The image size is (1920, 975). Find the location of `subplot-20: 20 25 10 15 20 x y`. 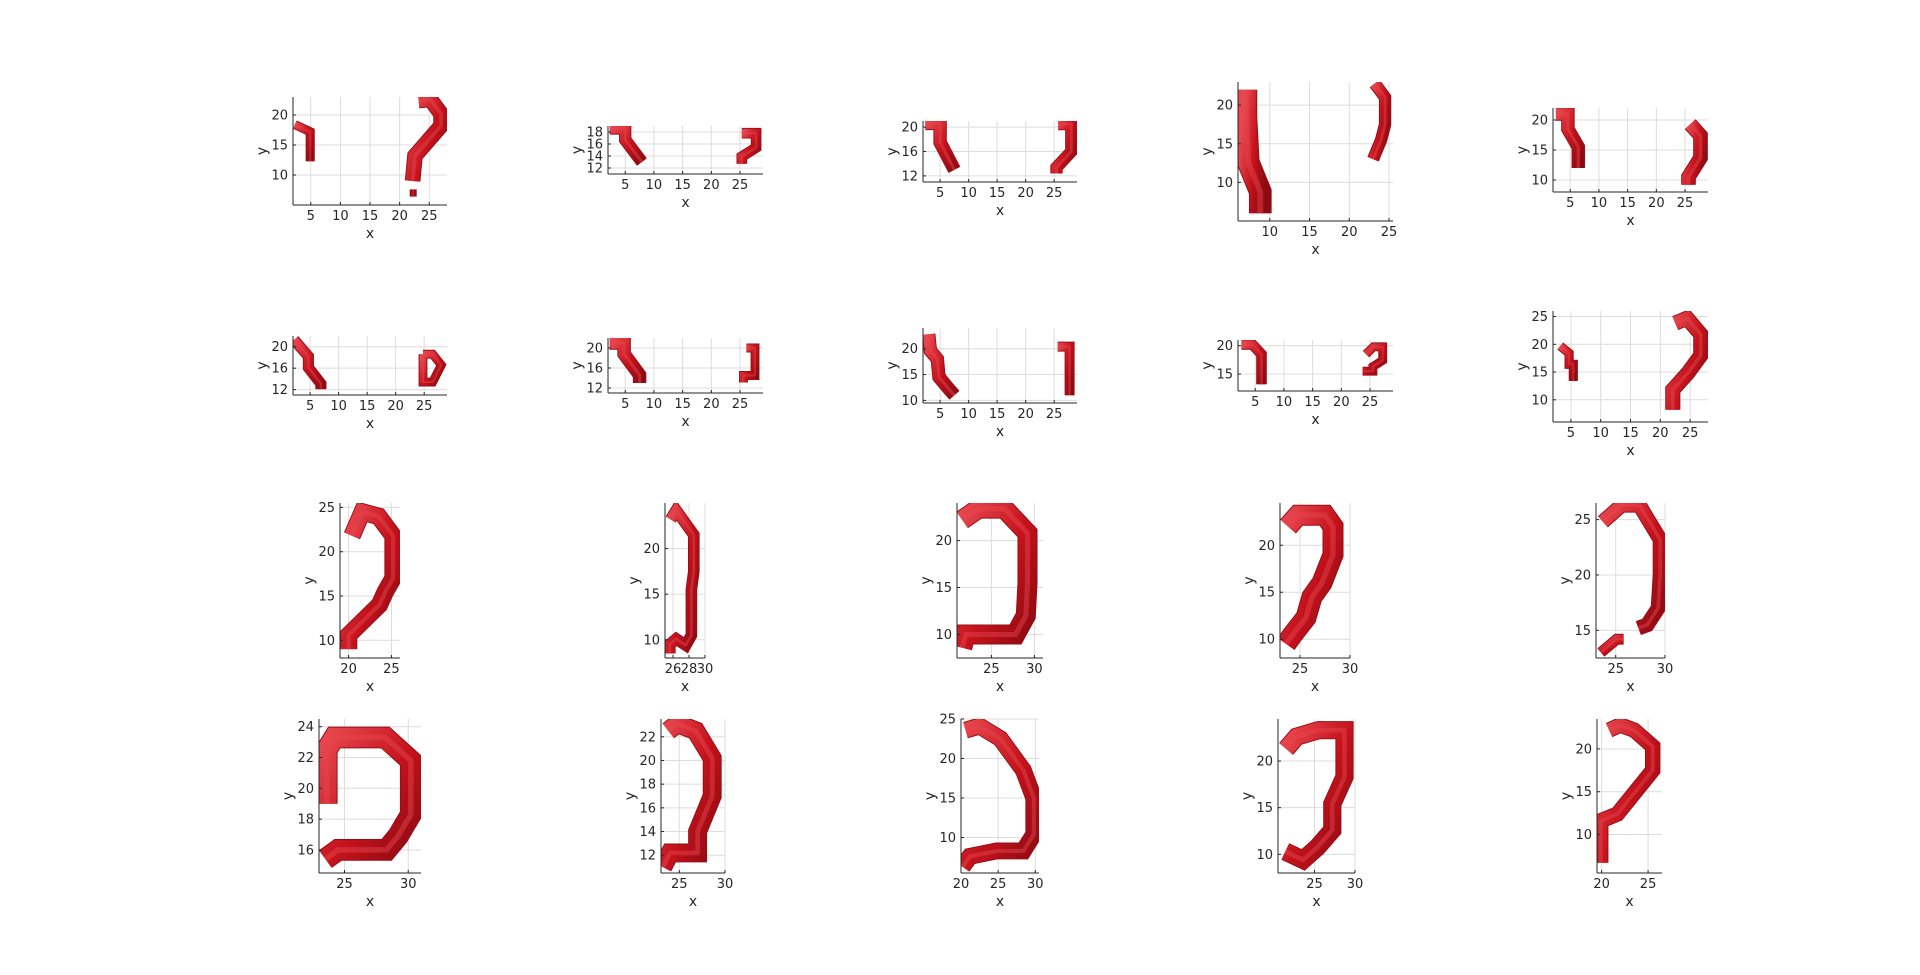

subplot-20: 20 25 10 15 20 x y is located at coordinates (1610, 814).